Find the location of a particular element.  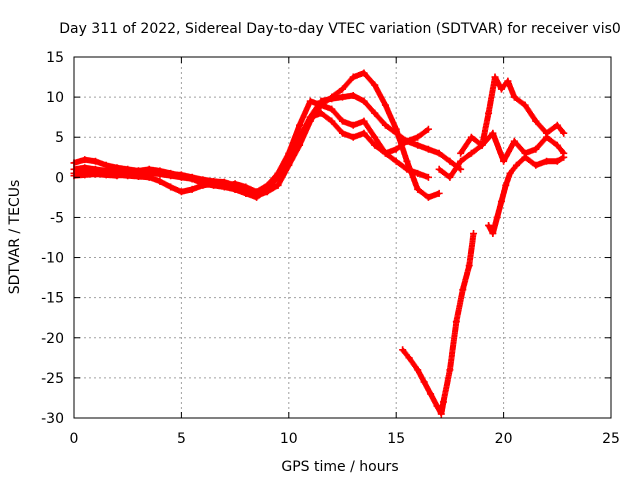

y-tick-label: -15 is located at coordinates (52, 299).